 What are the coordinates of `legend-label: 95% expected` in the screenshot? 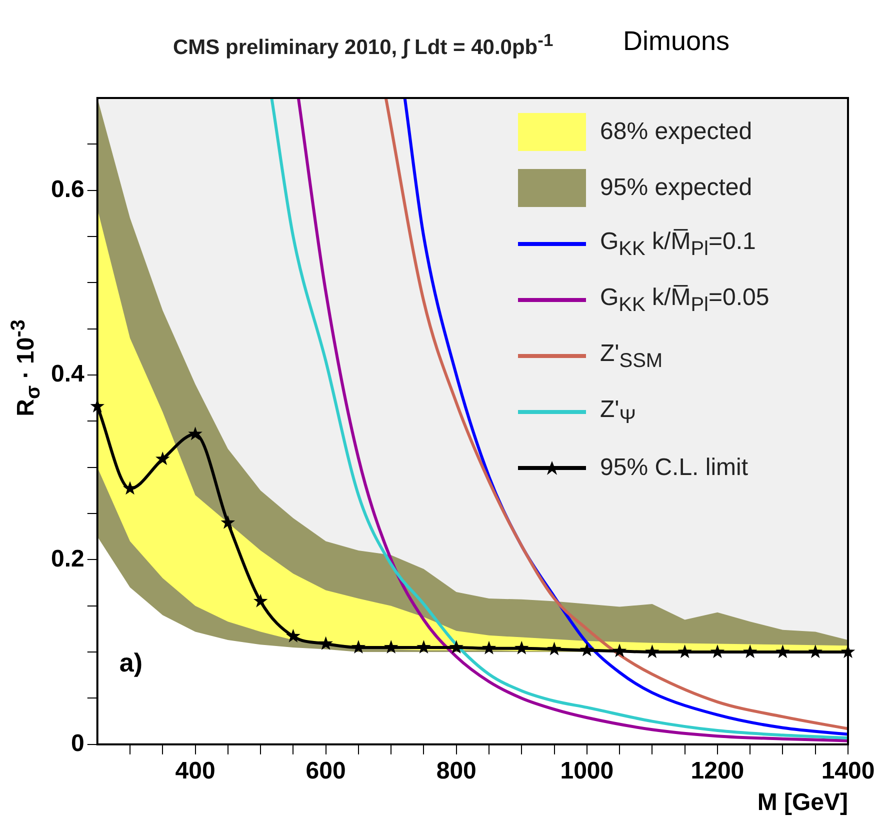 It's located at (676, 188).